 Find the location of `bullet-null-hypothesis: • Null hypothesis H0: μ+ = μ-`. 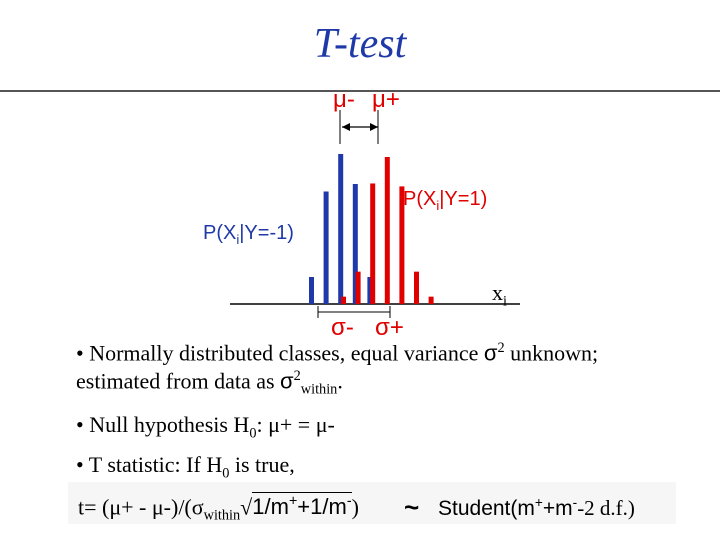

bullet-null-hypothesis: • Null hypothesis H0: μ+ = μ- is located at coordinates (205, 427).